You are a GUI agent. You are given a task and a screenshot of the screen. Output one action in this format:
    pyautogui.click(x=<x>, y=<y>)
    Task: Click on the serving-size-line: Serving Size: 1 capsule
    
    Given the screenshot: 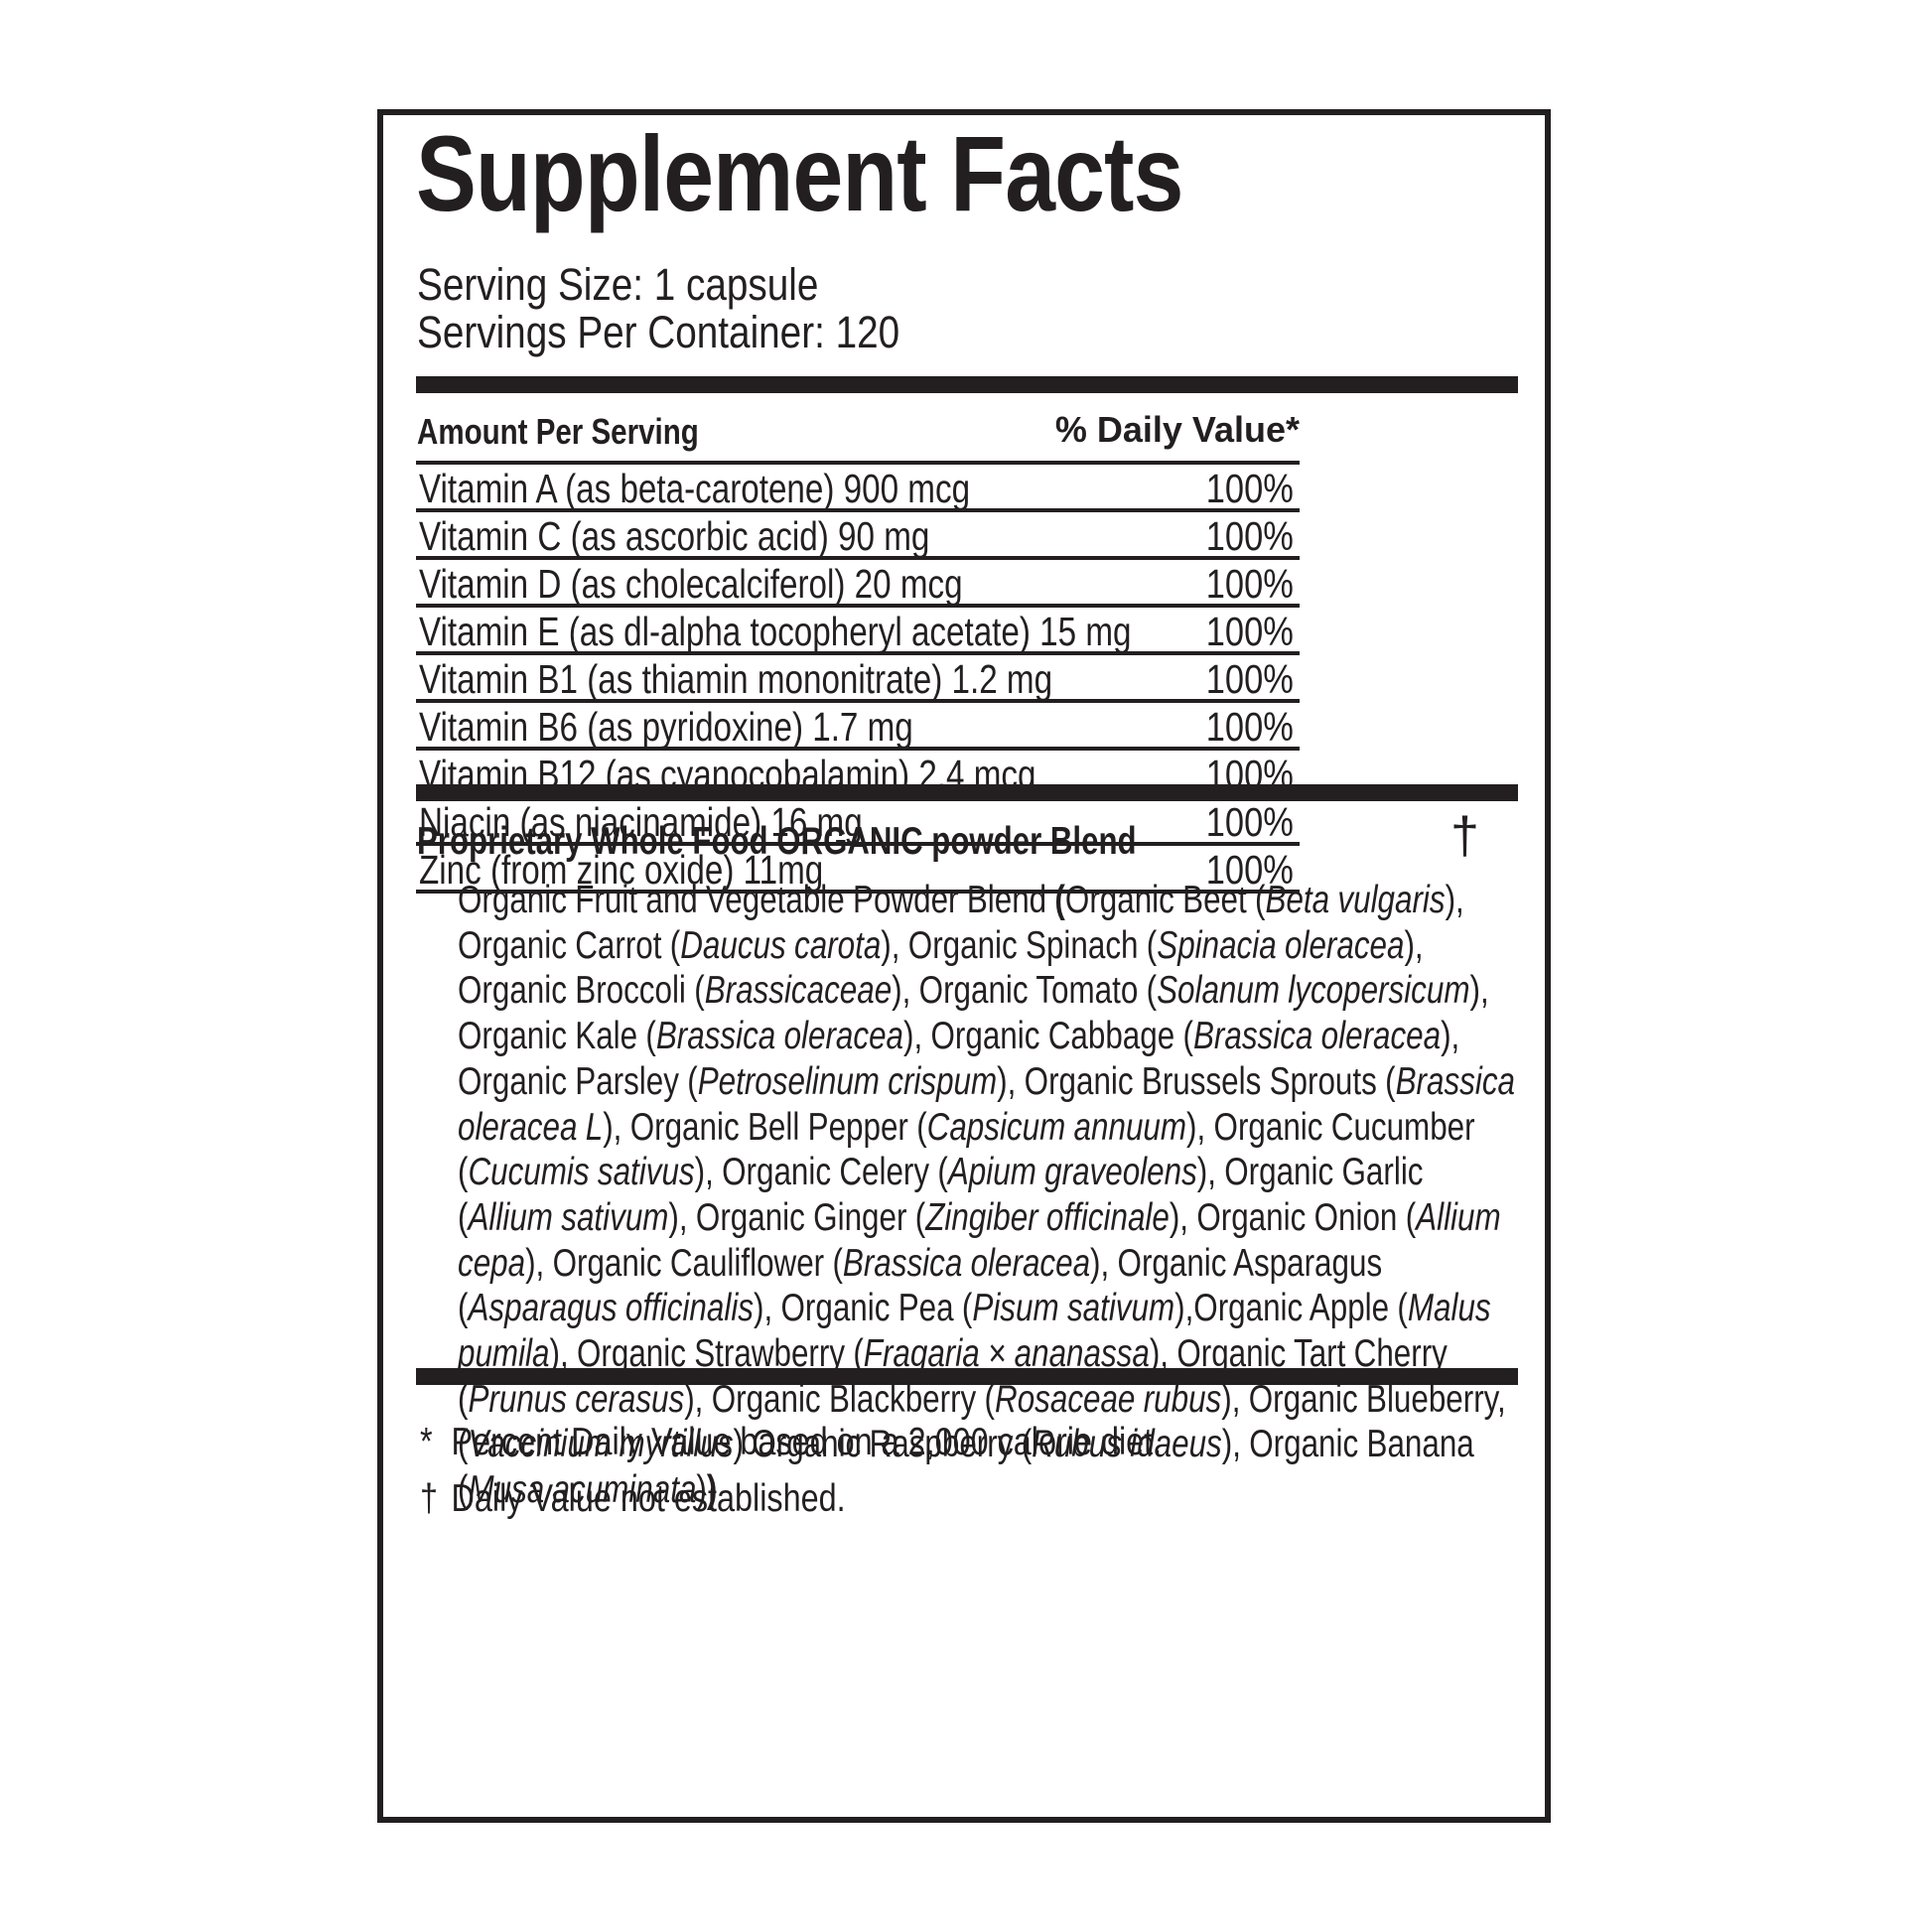 What is the action you would take?
    pyautogui.click(x=650, y=284)
    